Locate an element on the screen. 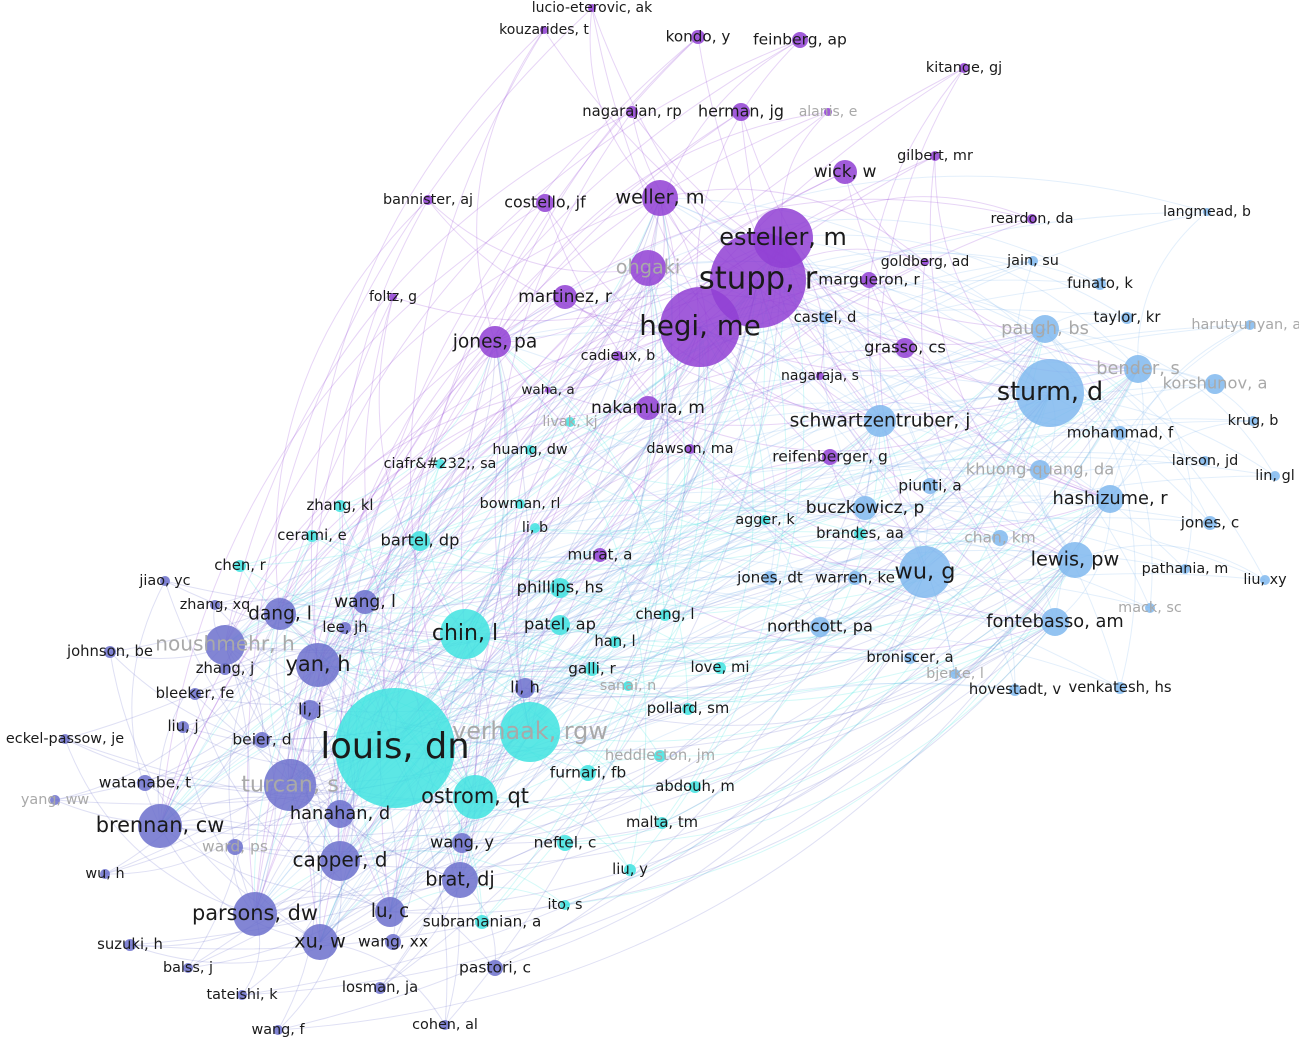 This screenshot has height=1040, width=1299. node-label: nagaraja, s is located at coordinates (820, 376).